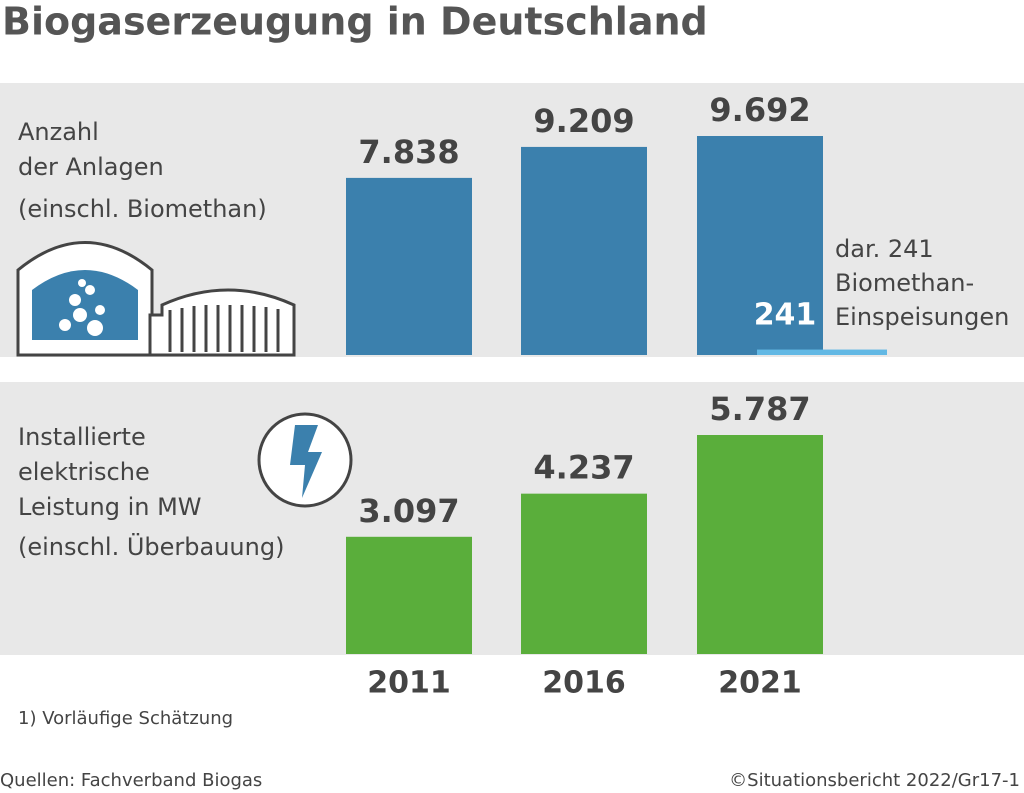 The width and height of the screenshot is (1024, 793). I want to click on panel-label: der Anlagen, so click(91, 167).